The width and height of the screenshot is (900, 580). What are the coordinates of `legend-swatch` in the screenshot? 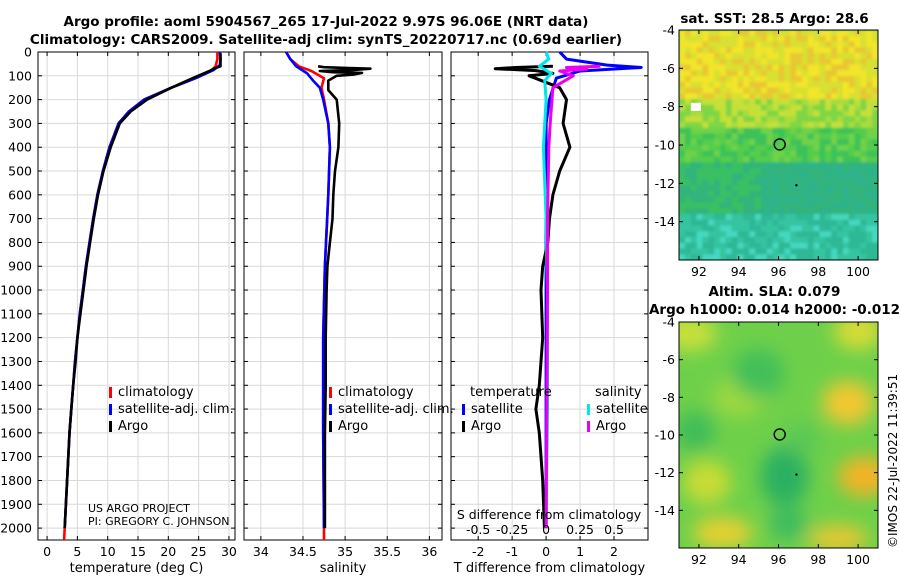 It's located at (330, 409).